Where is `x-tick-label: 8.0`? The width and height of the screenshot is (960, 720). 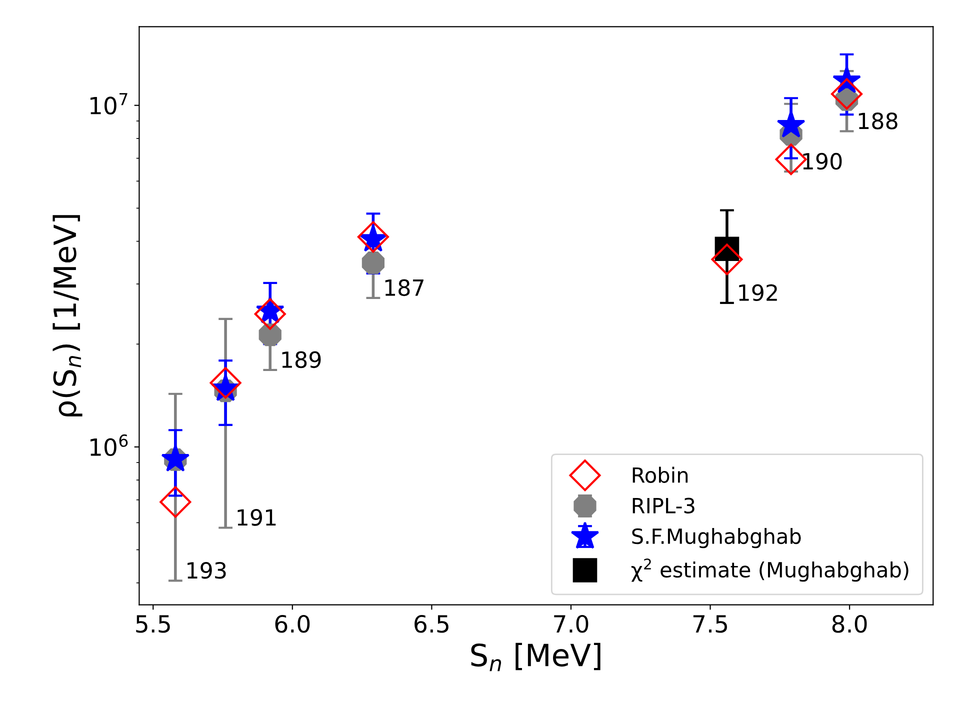 x-tick-label: 8.0 is located at coordinates (849, 623).